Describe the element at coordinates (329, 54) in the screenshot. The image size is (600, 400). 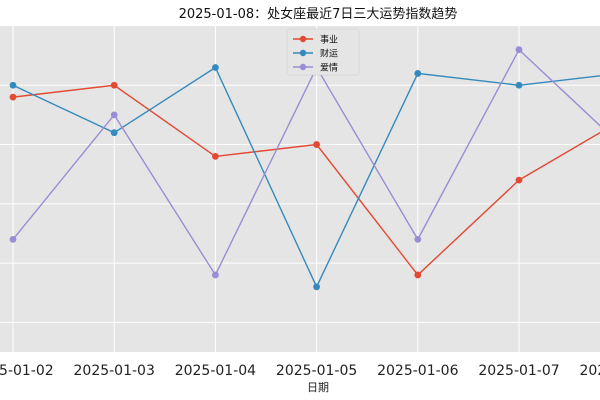
I see `legend-entry-label: 财运` at that location.